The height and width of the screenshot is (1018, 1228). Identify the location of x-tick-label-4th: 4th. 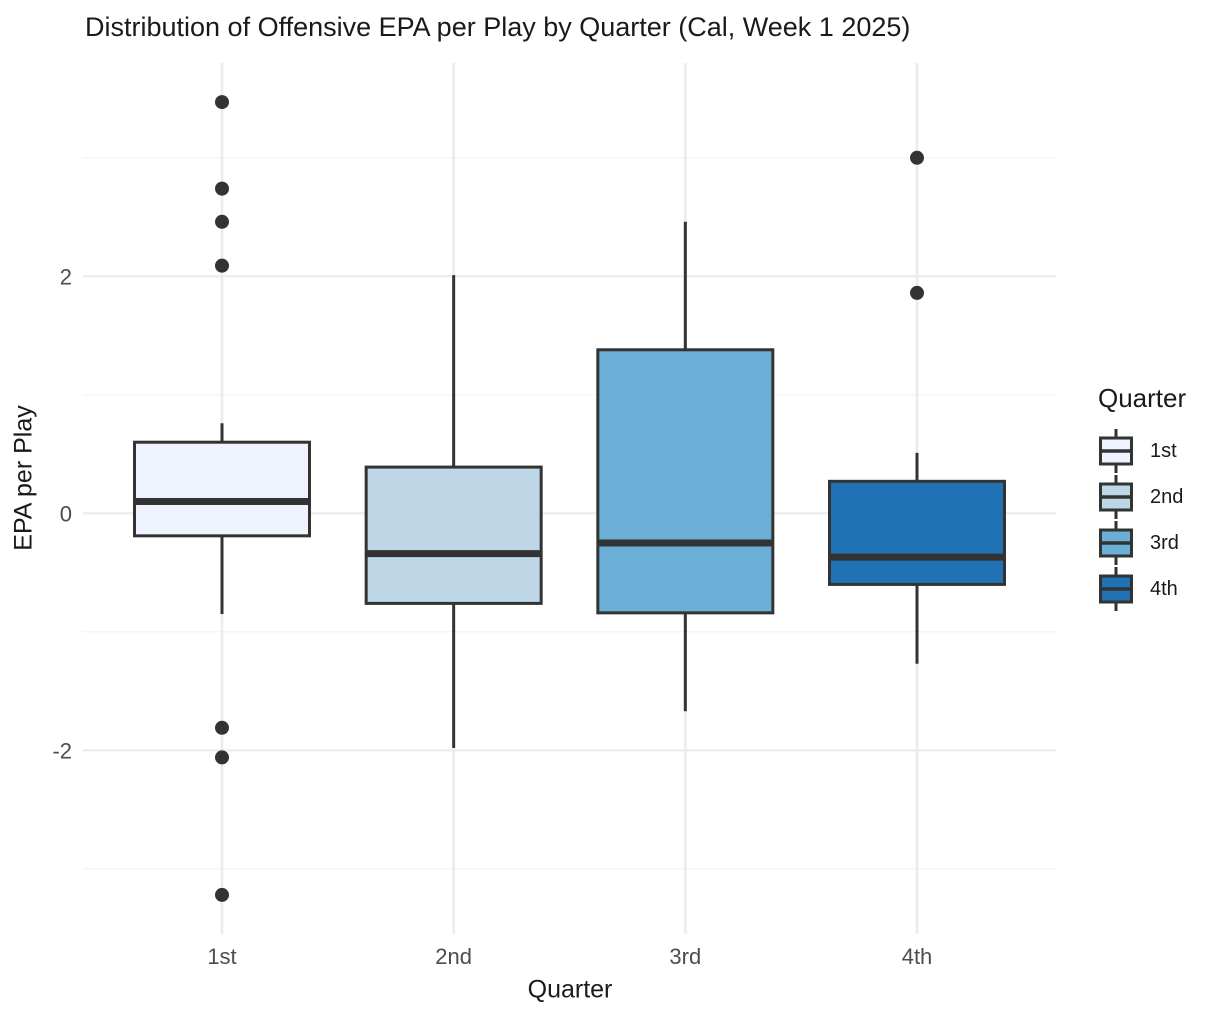
(917, 956).